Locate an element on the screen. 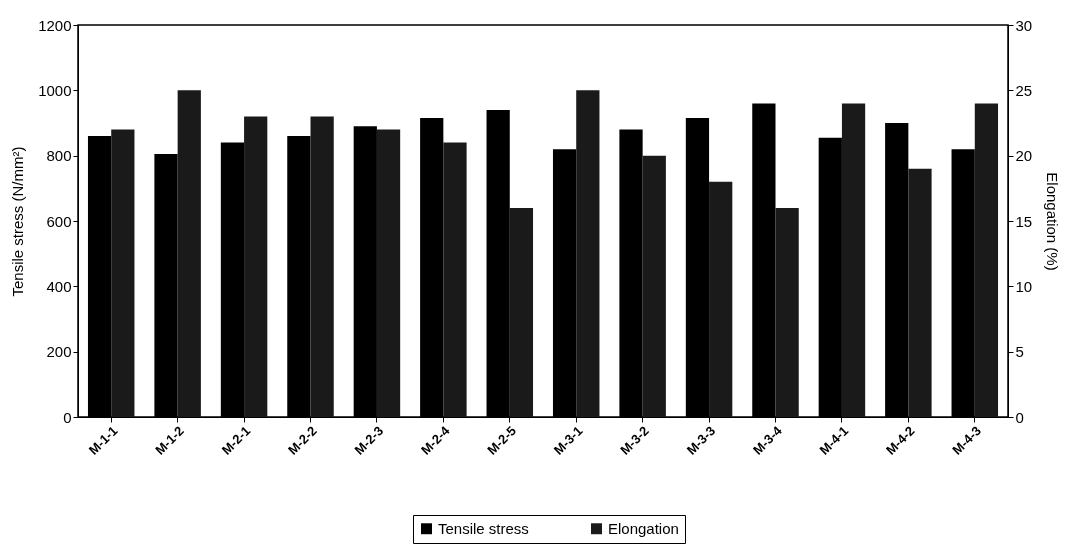  y2-tick-label: 30 is located at coordinates (1024, 25).